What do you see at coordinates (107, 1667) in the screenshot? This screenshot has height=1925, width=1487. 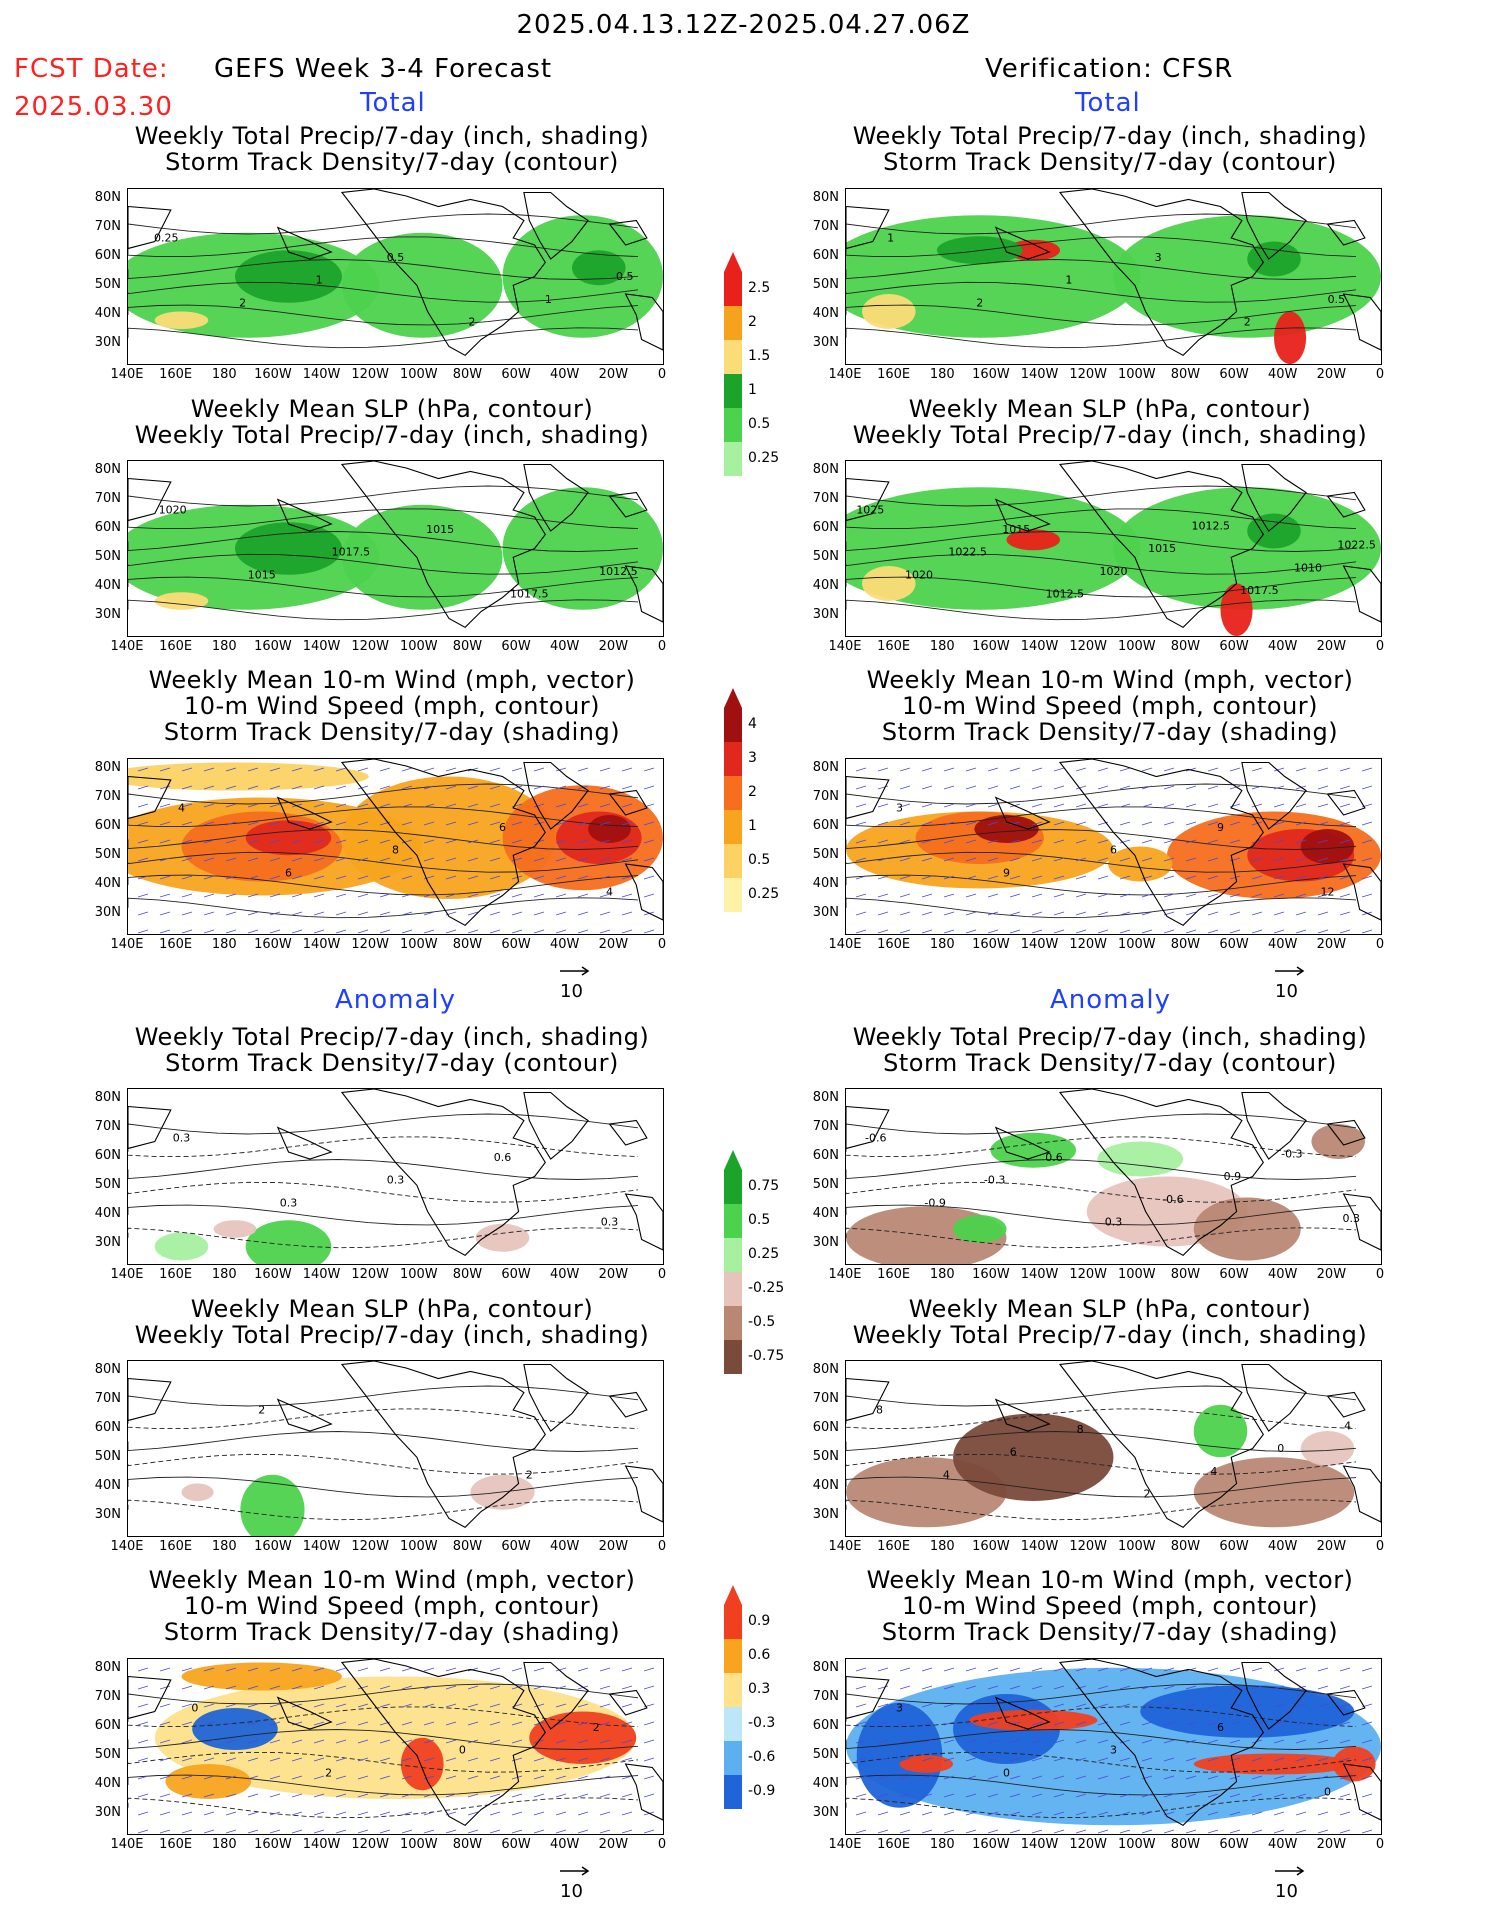 I see `lat-tick-label: 80N` at bounding box center [107, 1667].